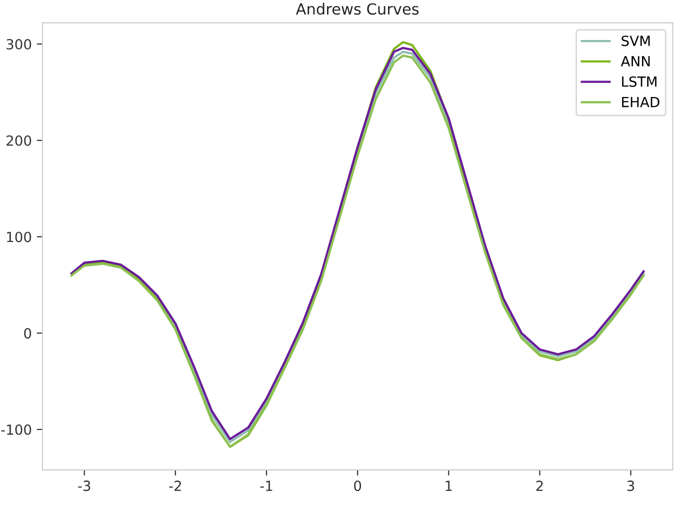  Describe the element at coordinates (357, 8) in the screenshot. I see `chart-title: Andrews Curves` at that location.